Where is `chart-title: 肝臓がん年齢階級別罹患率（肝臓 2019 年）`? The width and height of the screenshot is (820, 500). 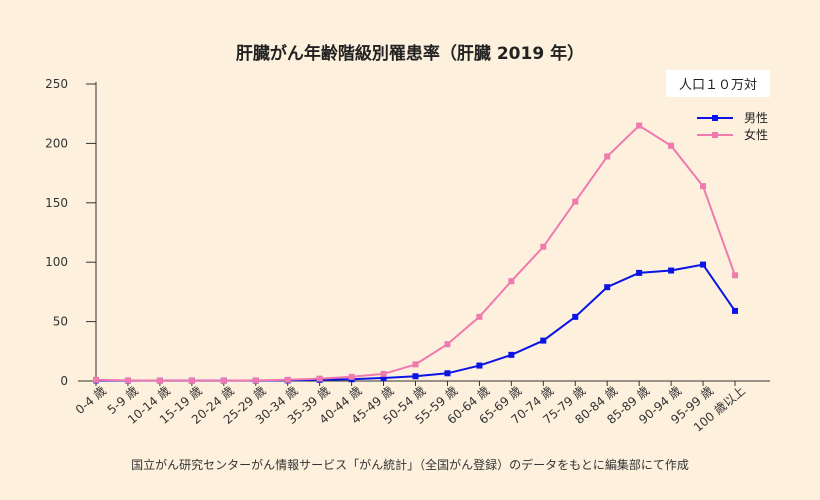
chart-title: 肝臓がん年齢階級別罹患率（肝臓 2019 年） is located at coordinates (410, 53).